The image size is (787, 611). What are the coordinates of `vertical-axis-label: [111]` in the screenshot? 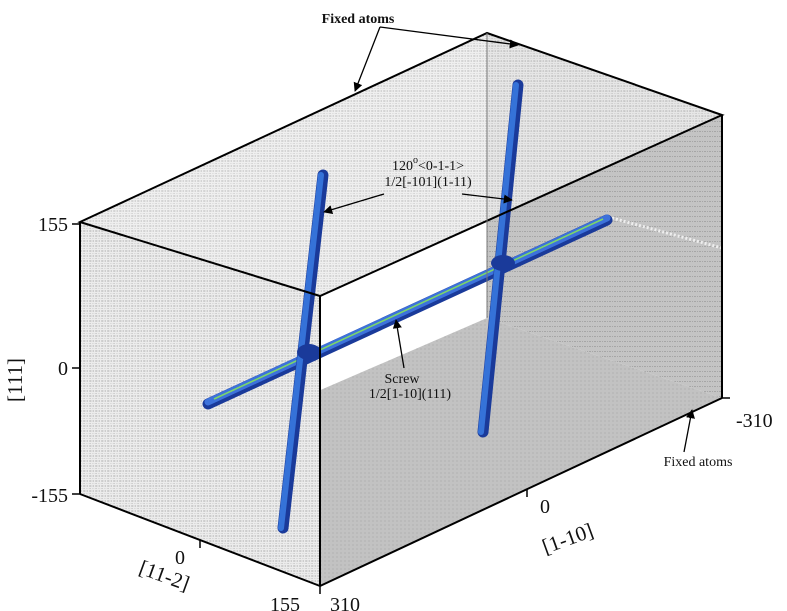 It's located at (15, 380).